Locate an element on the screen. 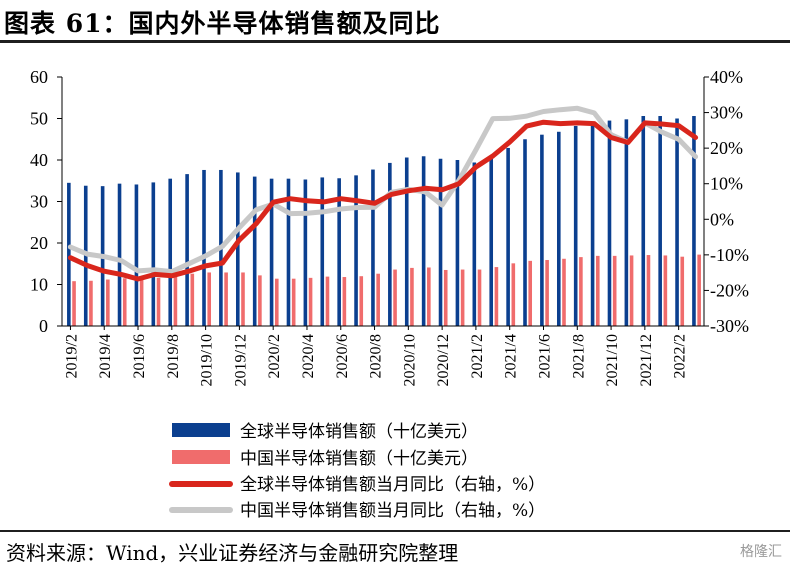 The width and height of the screenshot is (790, 566). legend-china-sales-label: 中国半导体销售额（十亿美元） is located at coordinates (359, 459).